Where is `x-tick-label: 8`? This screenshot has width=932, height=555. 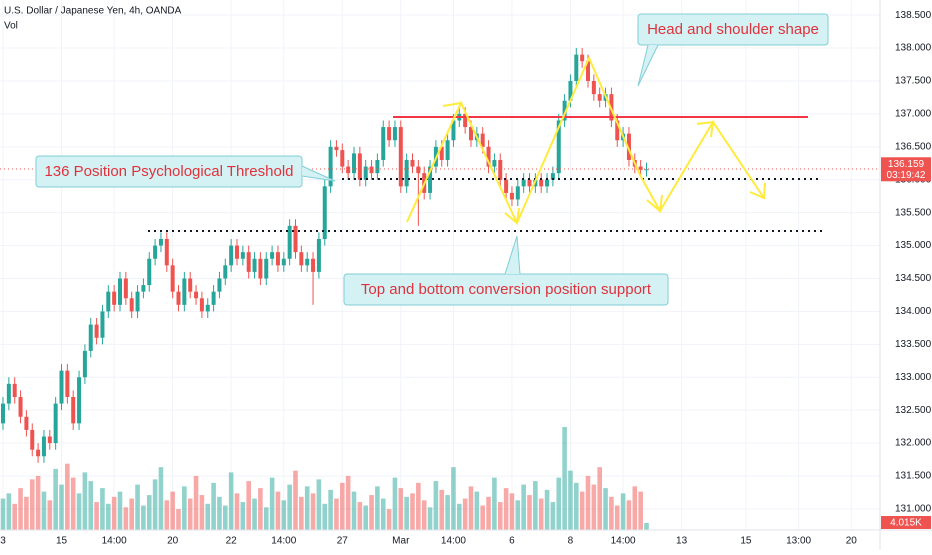 x-tick-label: 8 is located at coordinates (571, 541).